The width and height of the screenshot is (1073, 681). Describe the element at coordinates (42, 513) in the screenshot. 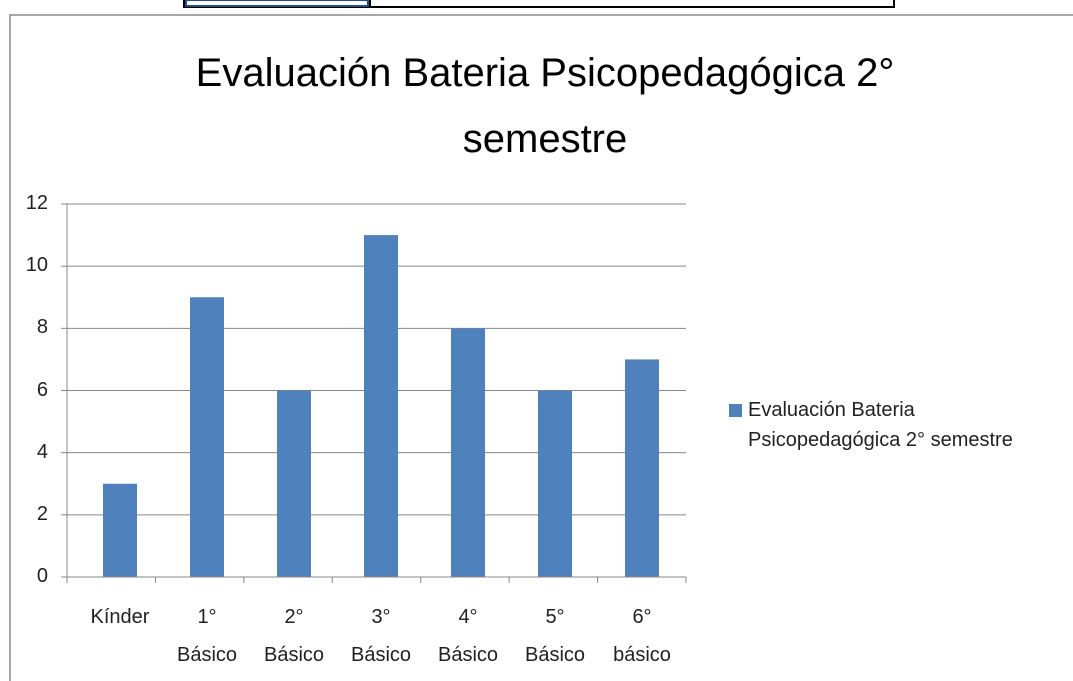

I see `y-tick-label: 2` at that location.